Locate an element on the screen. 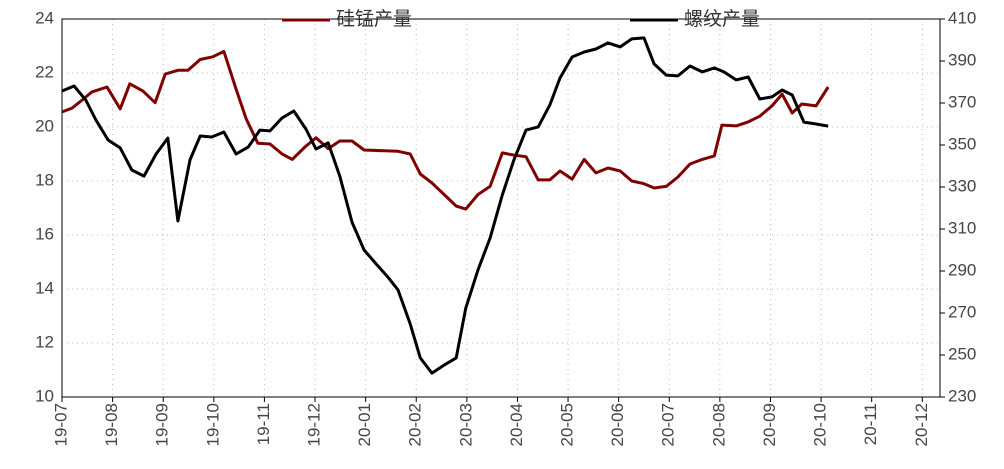  y-tick-label: 10 is located at coordinates (44, 395).